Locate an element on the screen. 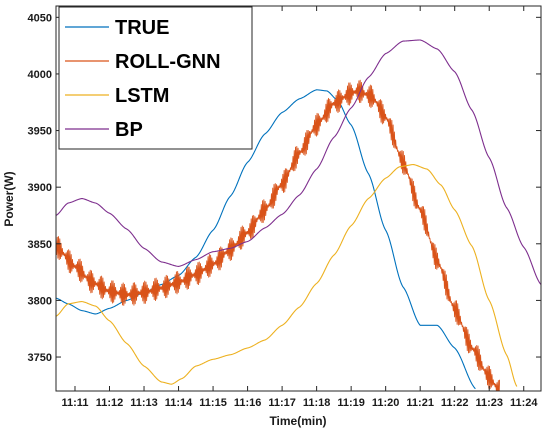 This screenshot has width=550, height=431. x-tick-label: 11:19 is located at coordinates (351, 403).